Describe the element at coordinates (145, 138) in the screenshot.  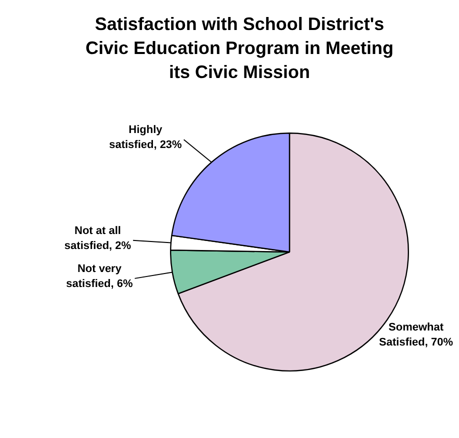
I see `slice-label: Highly satisfied, 23%` at that location.